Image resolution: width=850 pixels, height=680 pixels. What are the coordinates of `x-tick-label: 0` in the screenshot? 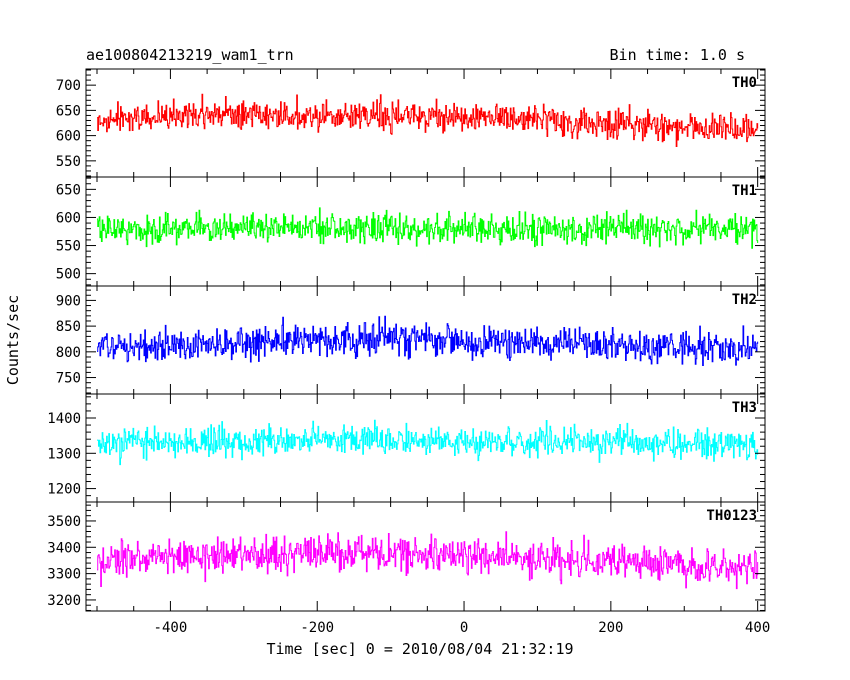 It's located at (464, 628).